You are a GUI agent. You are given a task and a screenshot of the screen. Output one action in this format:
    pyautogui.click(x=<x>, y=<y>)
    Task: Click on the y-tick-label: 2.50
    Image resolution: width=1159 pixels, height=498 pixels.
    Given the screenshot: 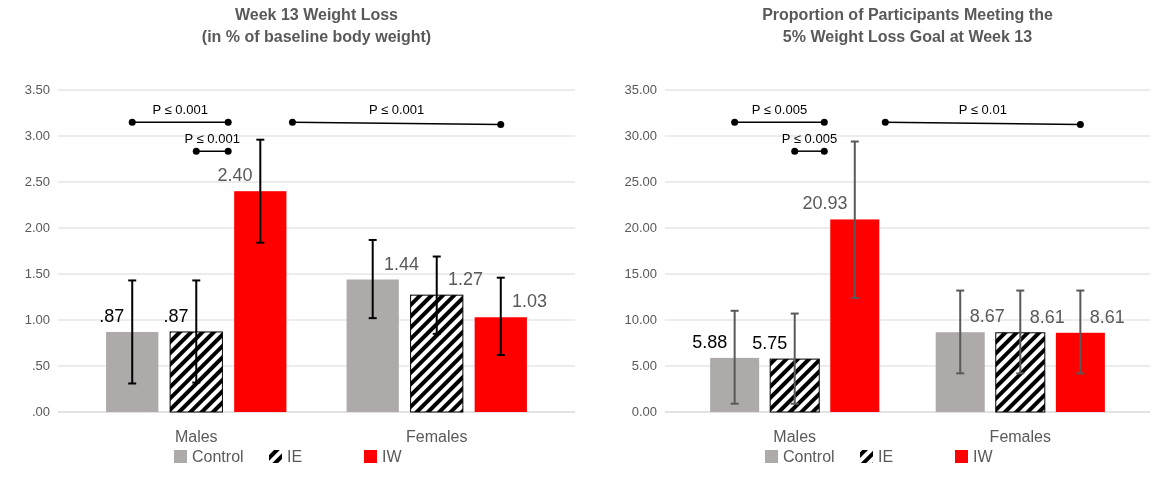 What is the action you would take?
    pyautogui.click(x=37, y=181)
    